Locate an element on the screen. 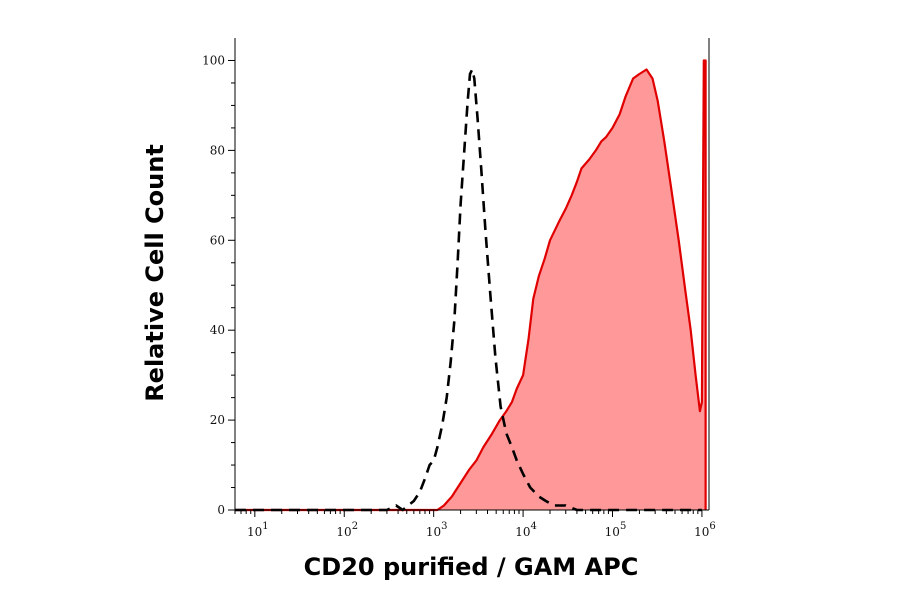 Image resolution: width=900 pixels, height=594 pixels. y-tick-label: 20 is located at coordinates (217, 420).